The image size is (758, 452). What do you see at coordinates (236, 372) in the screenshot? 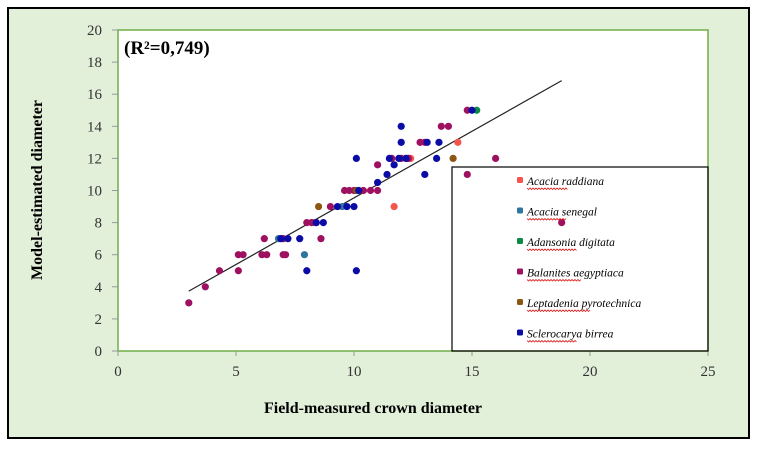
I see `x-tick-label: 5` at bounding box center [236, 372].